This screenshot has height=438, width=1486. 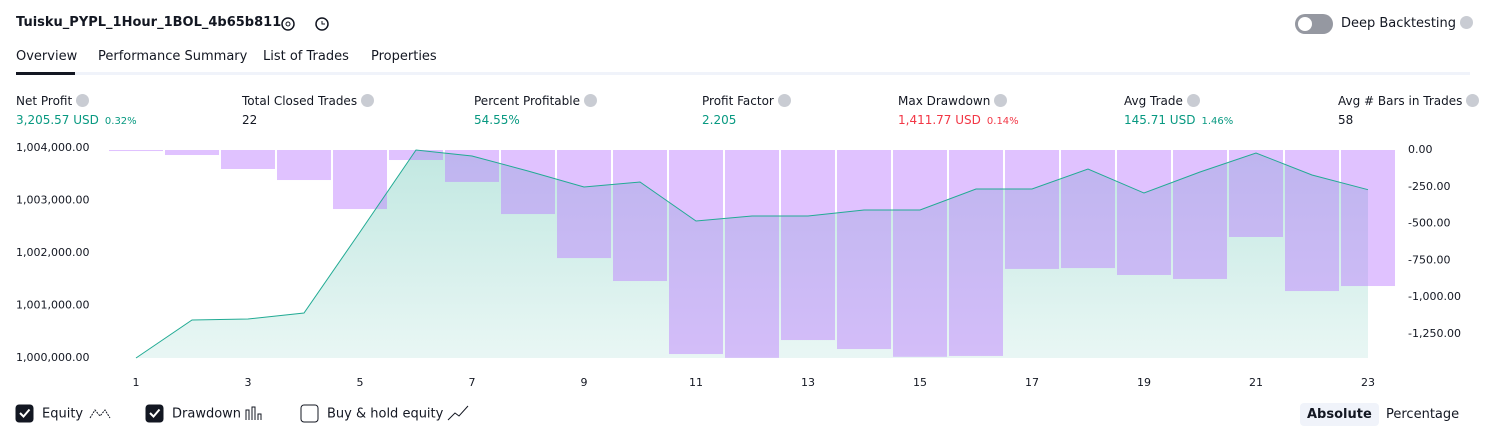 What do you see at coordinates (52, 357) in the screenshot?
I see `y-tick-label: 1,000,000.00` at bounding box center [52, 357].